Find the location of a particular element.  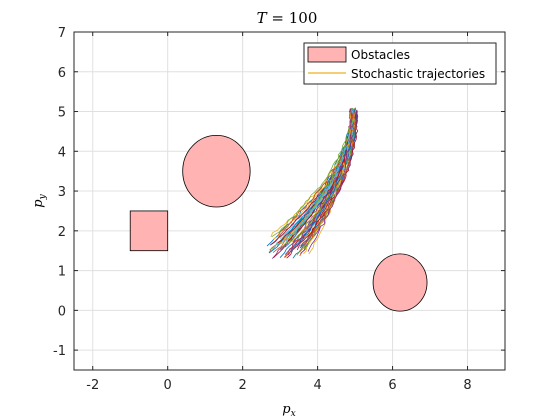

y-axis-label: py is located at coordinates (39, 200).